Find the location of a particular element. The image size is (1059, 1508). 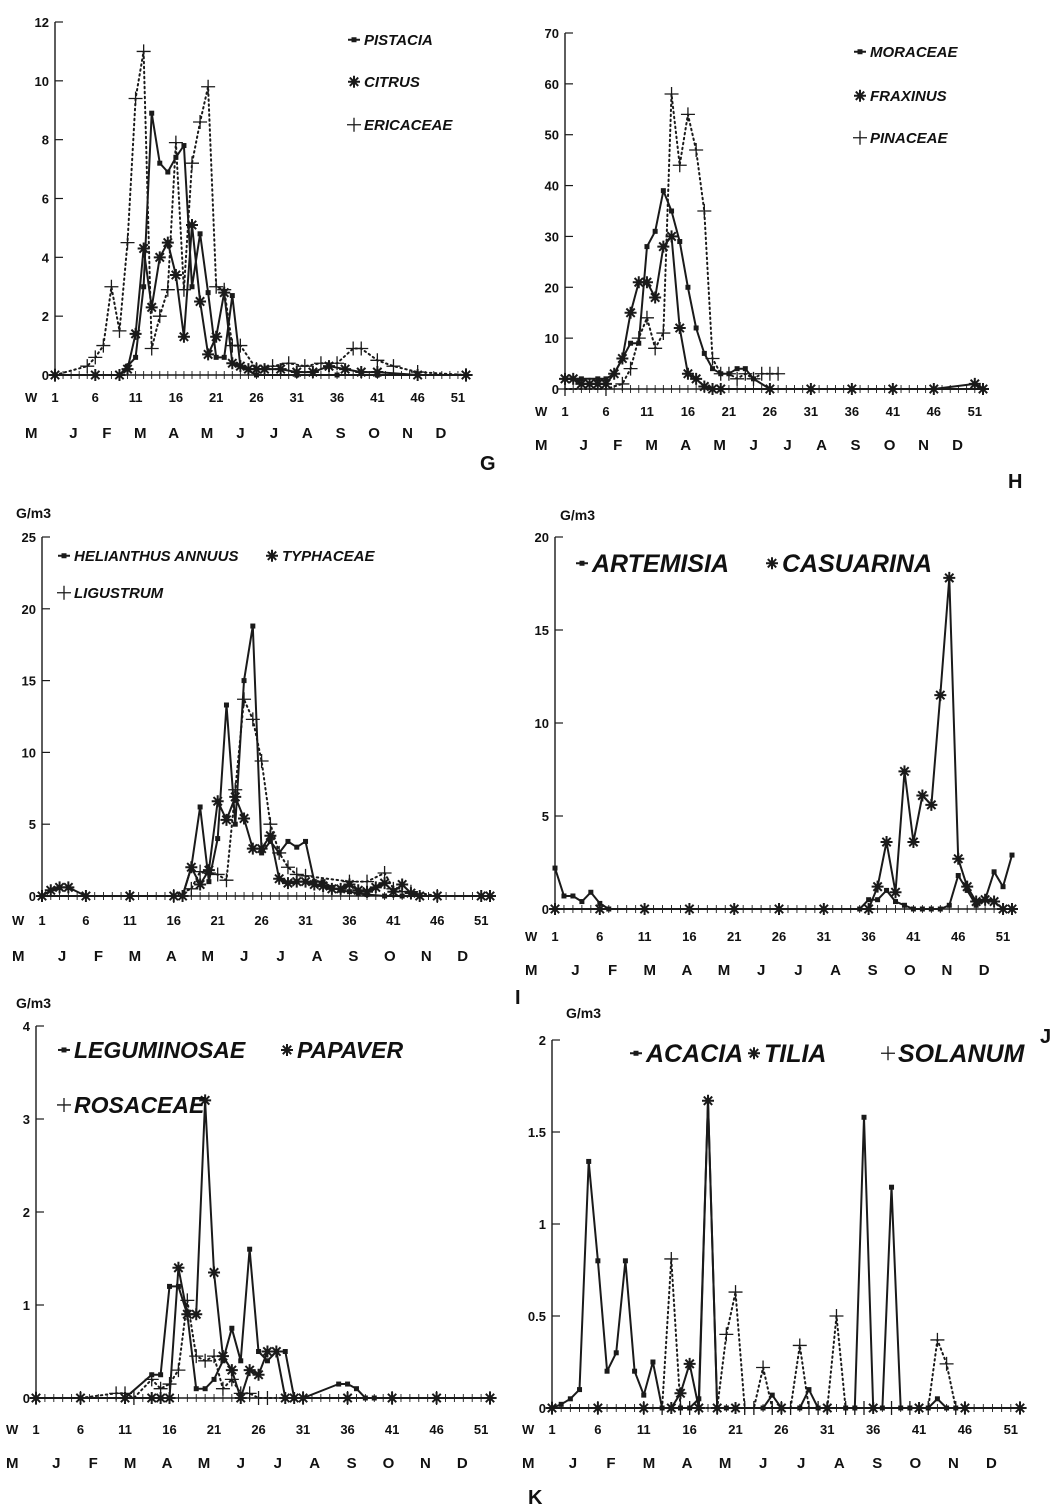

panel-j-series-1-point-20-shape is located at coordinates (985, 899).